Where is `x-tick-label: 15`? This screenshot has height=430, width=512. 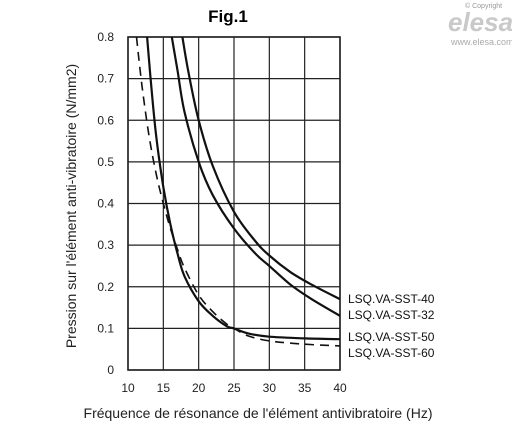 x-tick-label: 15 is located at coordinates (164, 388).